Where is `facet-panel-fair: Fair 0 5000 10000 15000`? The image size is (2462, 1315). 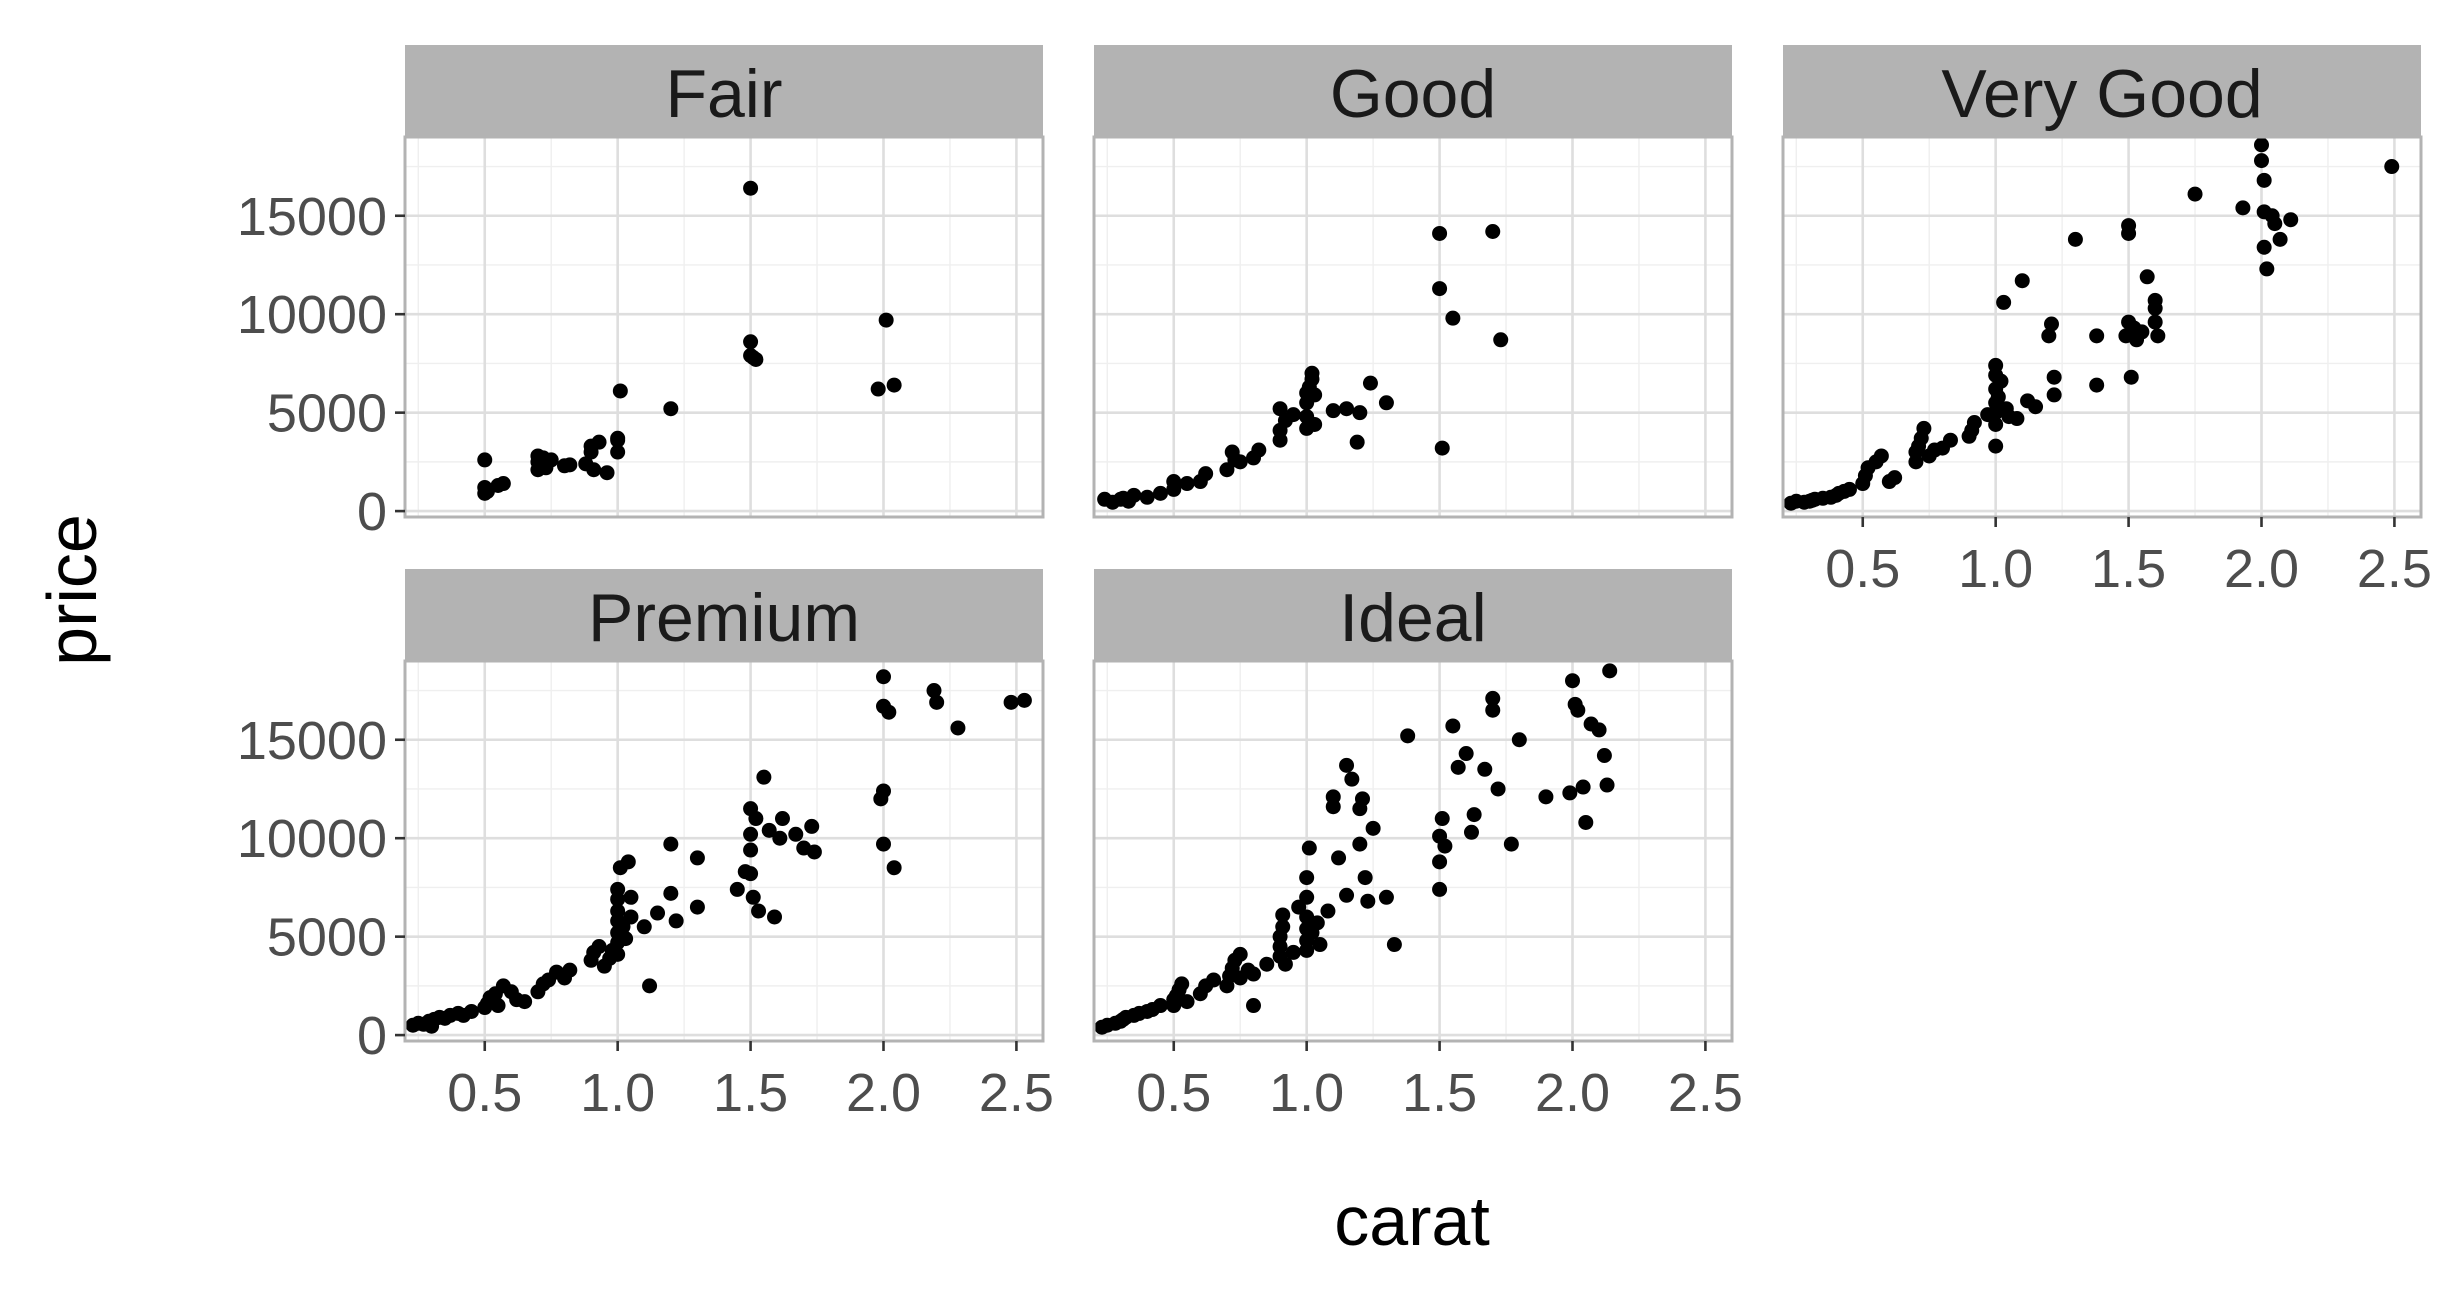
facet-panel-fair: Fair 0 5000 10000 15000 is located at coordinates (641, 293).